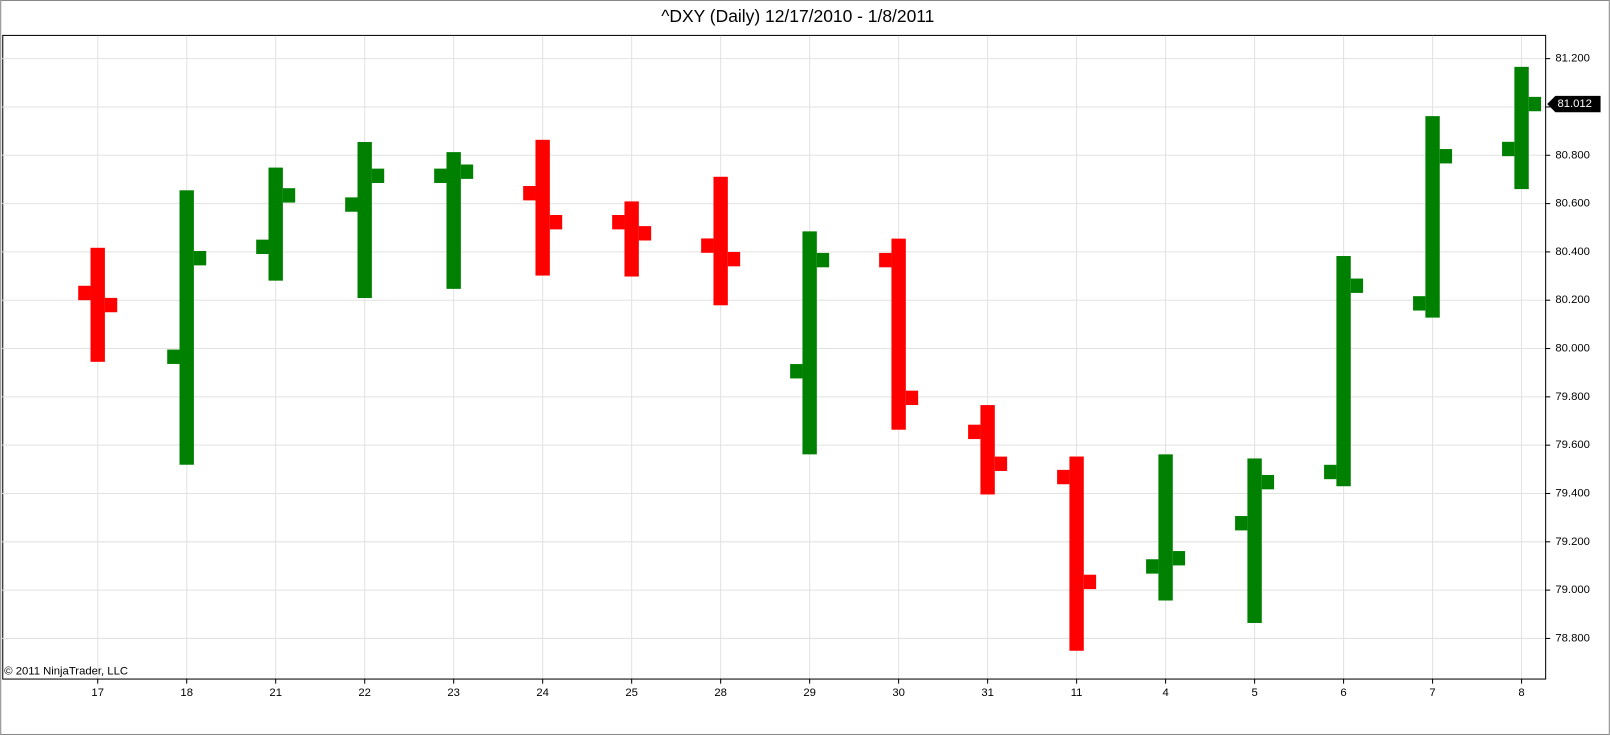  What do you see at coordinates (1077, 693) in the screenshot?
I see `x-tick-label: 11` at bounding box center [1077, 693].